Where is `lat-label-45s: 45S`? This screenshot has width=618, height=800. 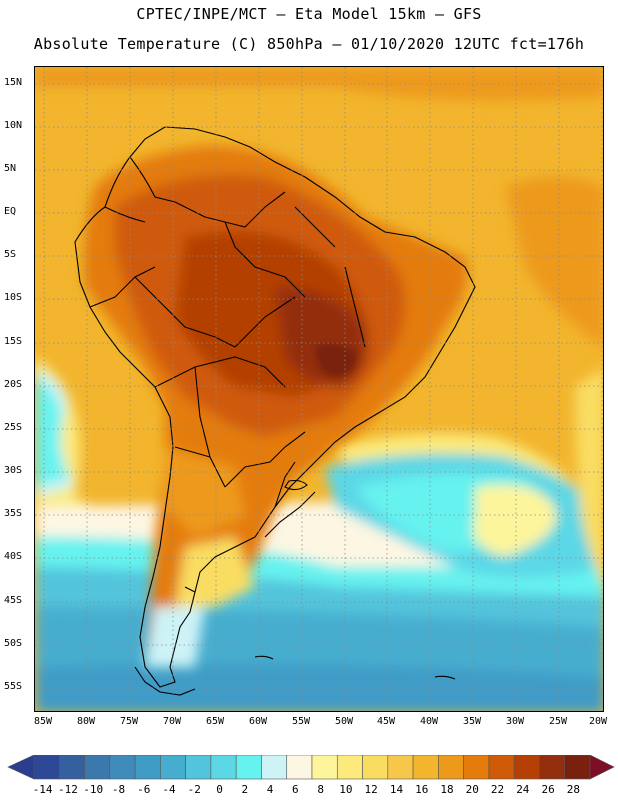 lat-label-45s: 45S is located at coordinates (13, 600).